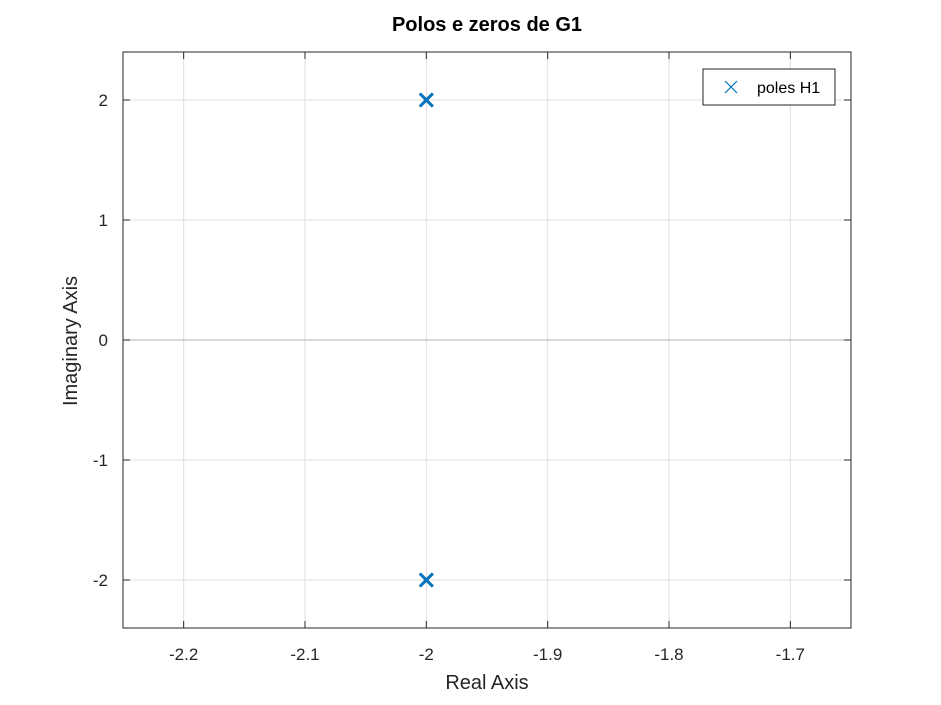 The image size is (941, 705). What do you see at coordinates (103, 100) in the screenshot?
I see `y-tick-label: 2` at bounding box center [103, 100].